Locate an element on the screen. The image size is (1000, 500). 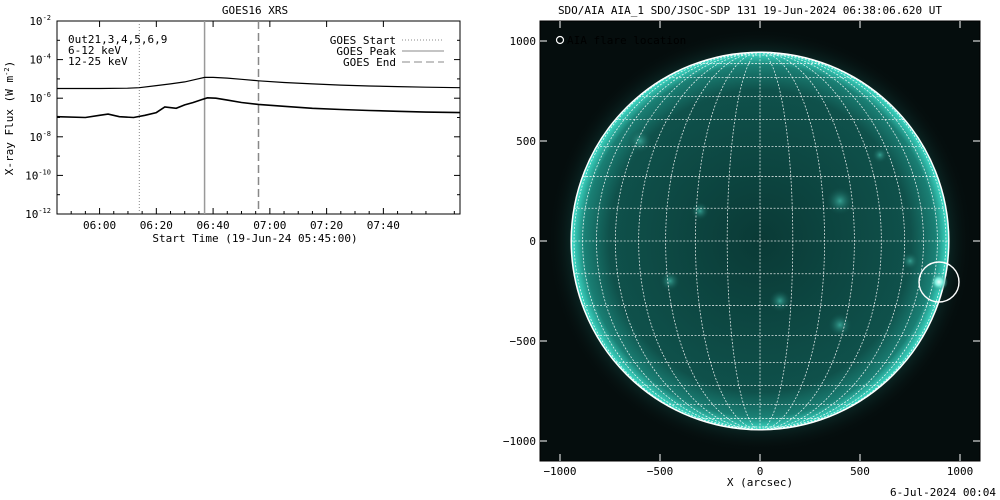
aia-y-tick-label: 500 is located at coordinates (526, 141).